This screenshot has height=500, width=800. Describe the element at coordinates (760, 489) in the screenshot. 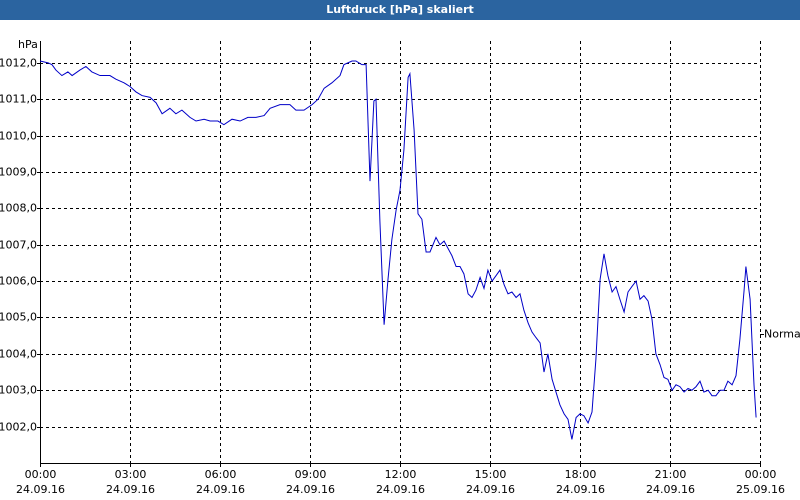

I see `x-tick-date: 25.09.16` at that location.